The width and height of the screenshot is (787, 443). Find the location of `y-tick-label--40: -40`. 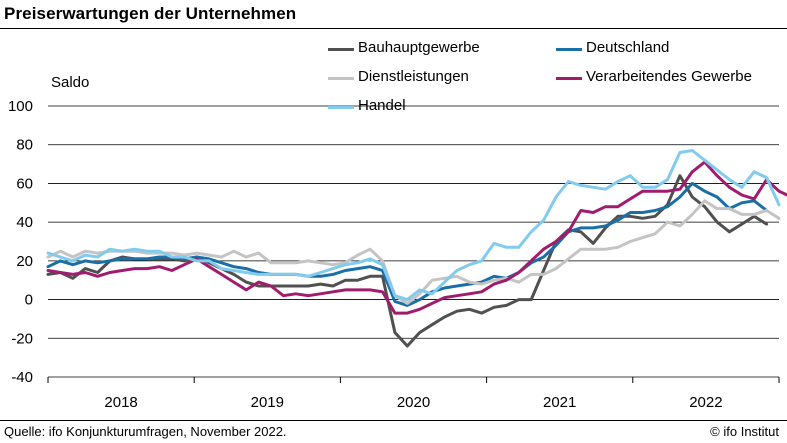

y-tick-label--40: -40 is located at coordinates (22, 377).